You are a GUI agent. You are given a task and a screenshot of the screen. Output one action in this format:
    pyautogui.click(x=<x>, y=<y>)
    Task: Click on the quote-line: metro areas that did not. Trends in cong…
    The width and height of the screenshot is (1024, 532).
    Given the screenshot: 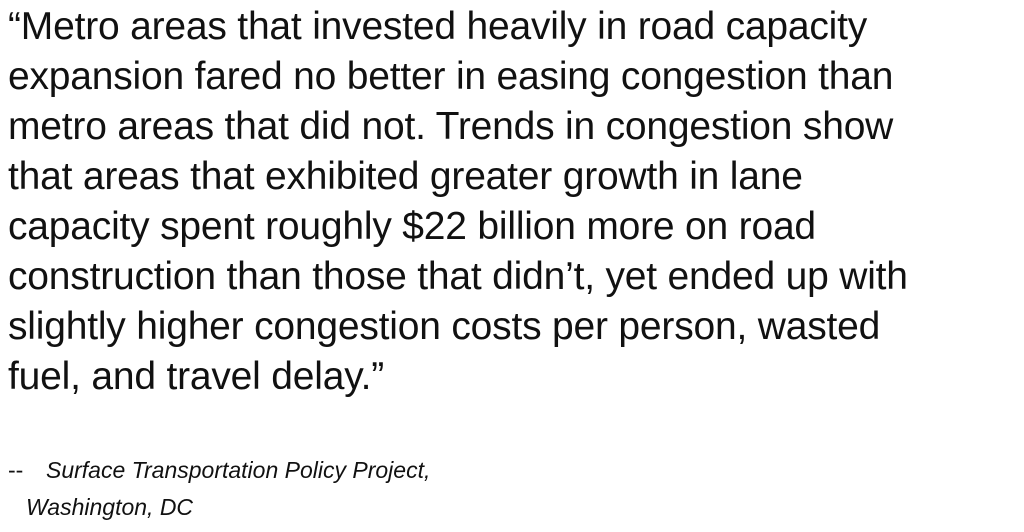 What is the action you would take?
    pyautogui.click(x=451, y=126)
    